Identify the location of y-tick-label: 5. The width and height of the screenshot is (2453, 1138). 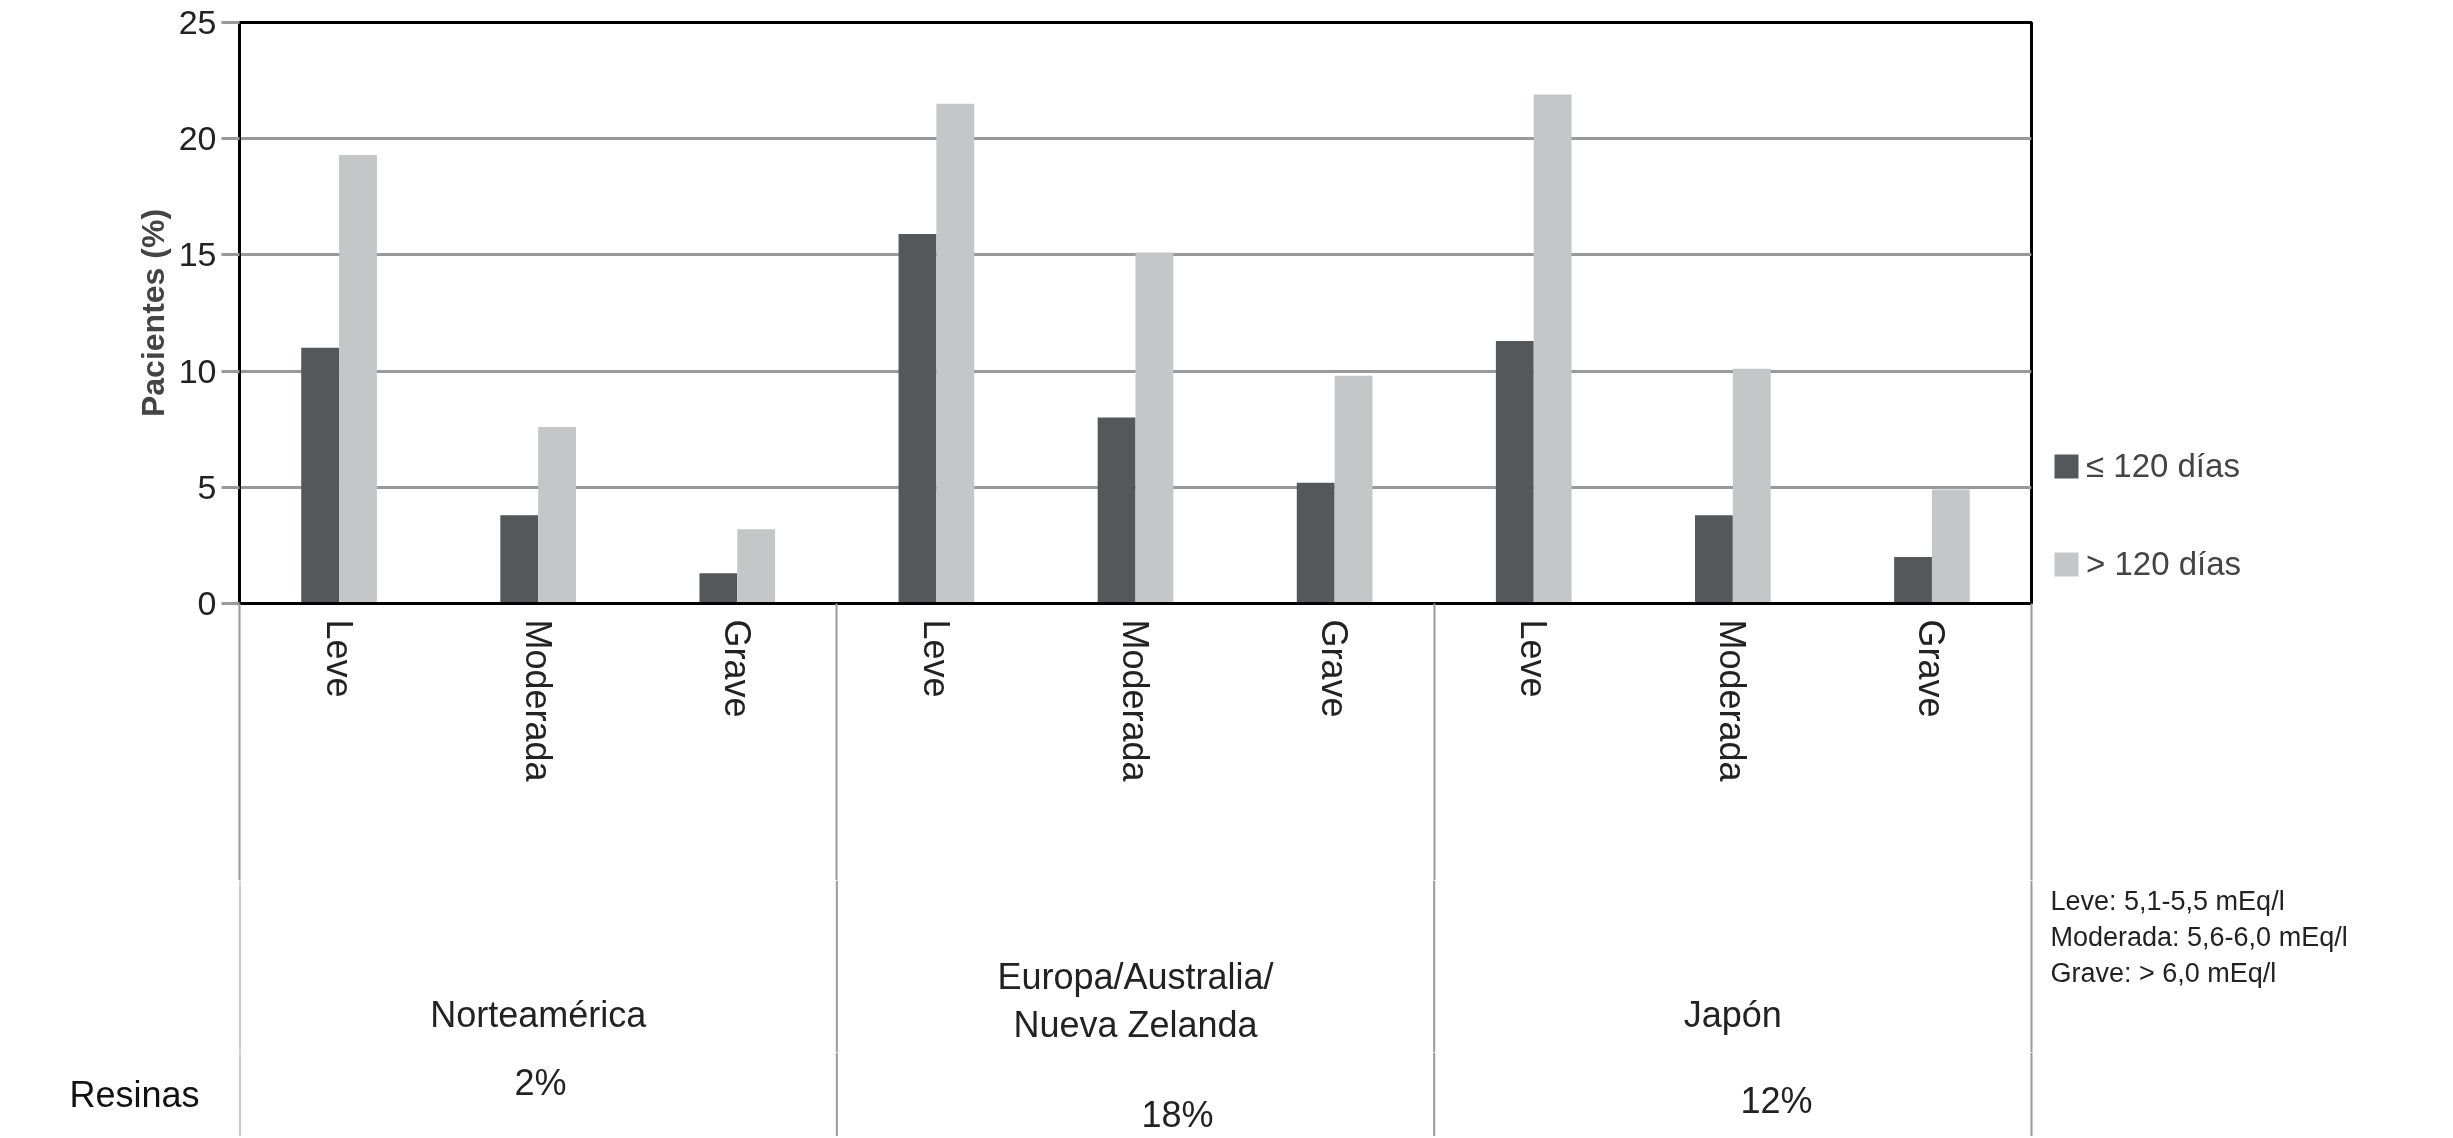
(207, 486).